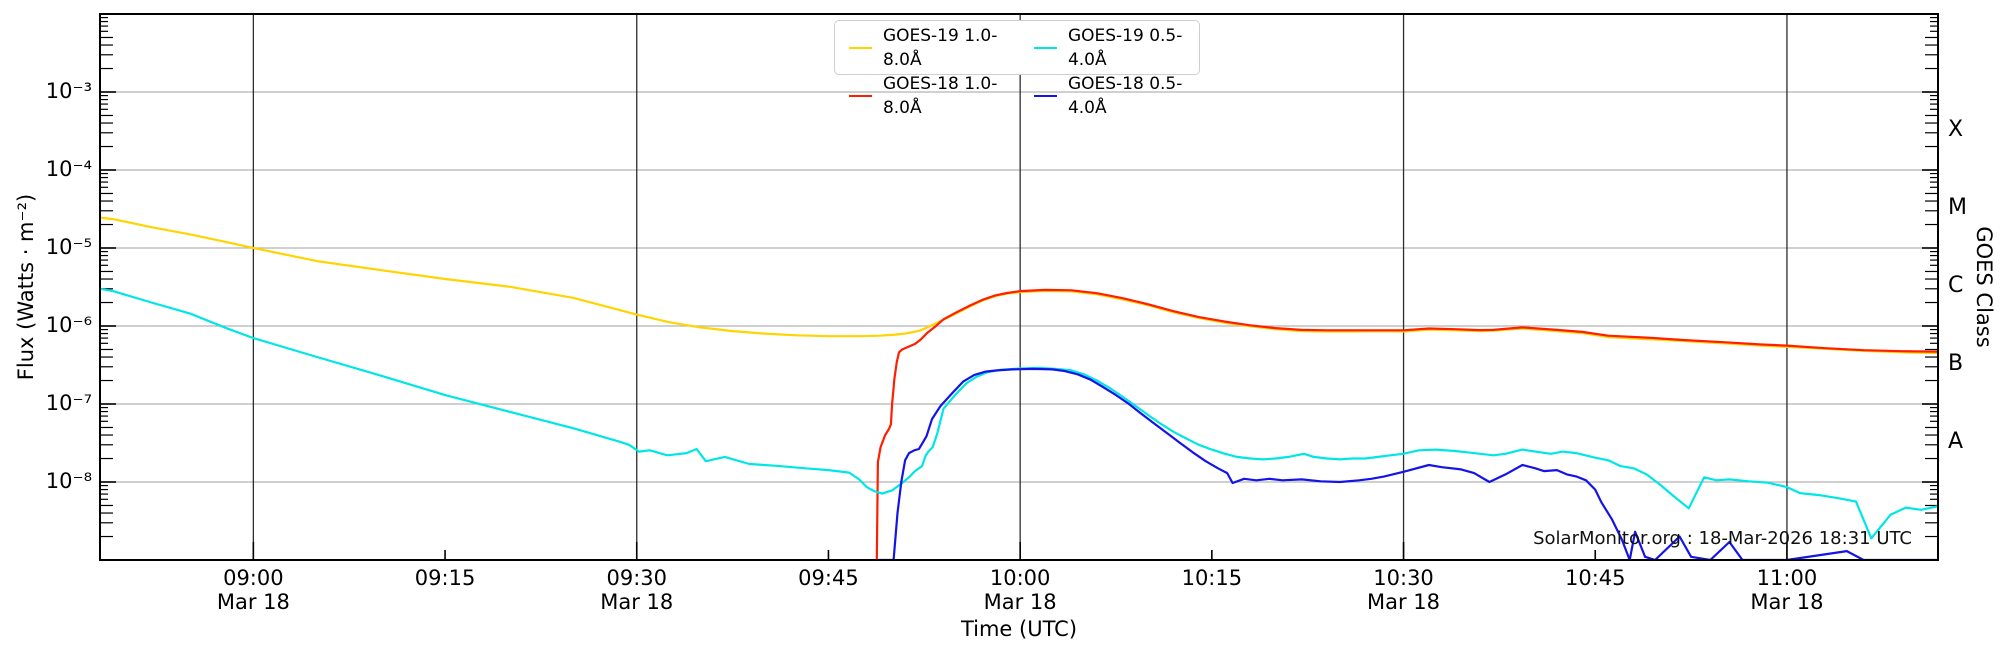 This screenshot has height=650, width=2000. I want to click on legend-label: GOES-18 0.5-4.0Å, so click(1125, 96).